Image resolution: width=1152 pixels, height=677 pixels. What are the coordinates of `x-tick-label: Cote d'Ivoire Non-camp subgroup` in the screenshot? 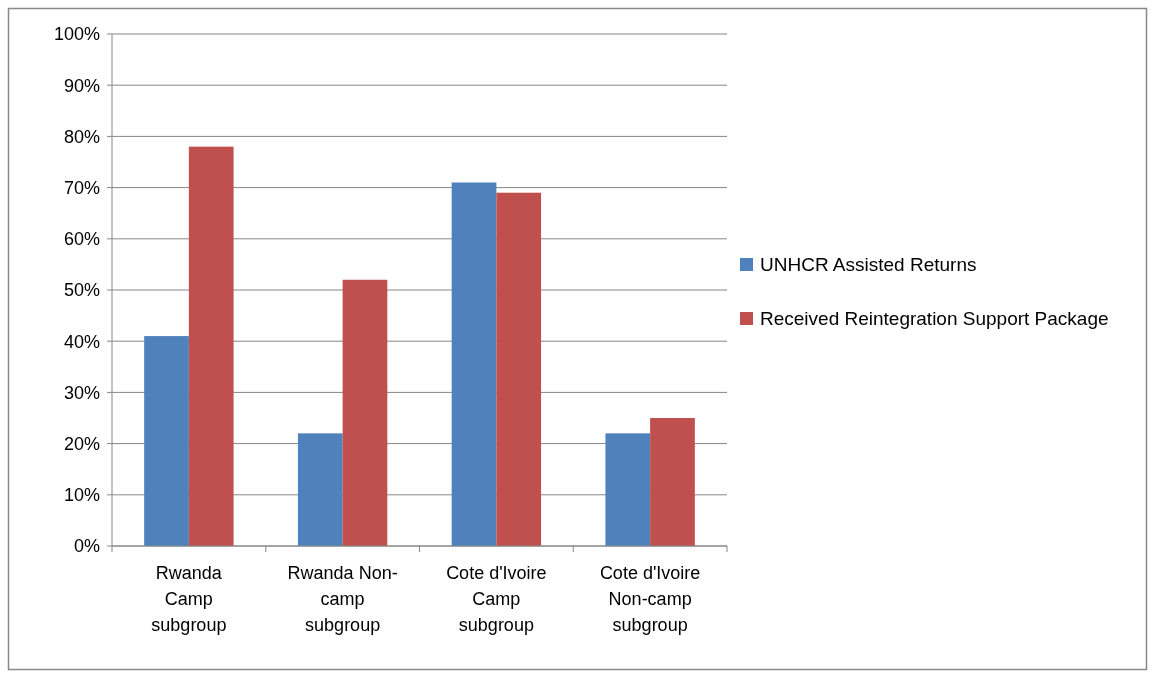 It's located at (650, 599).